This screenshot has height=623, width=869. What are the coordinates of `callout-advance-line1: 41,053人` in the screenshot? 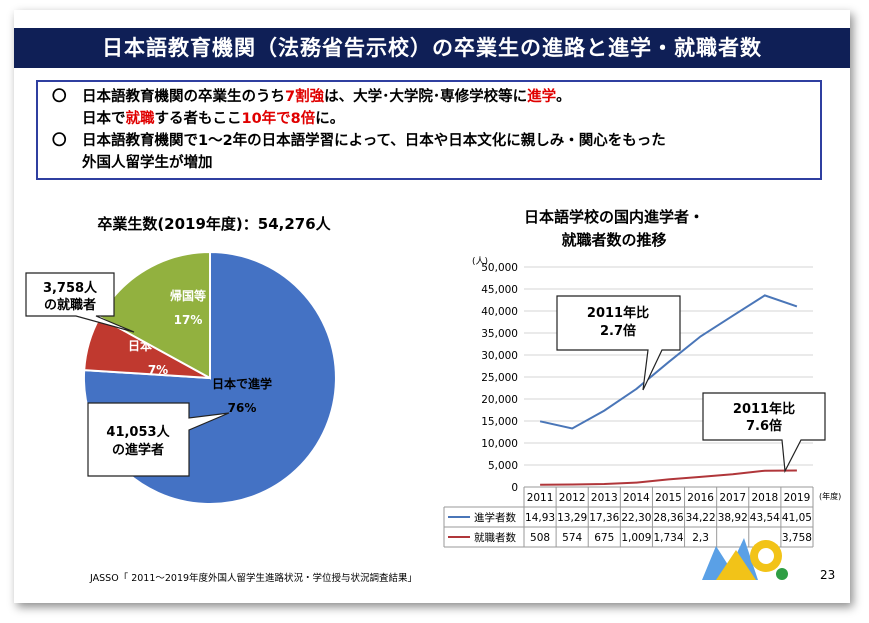 It's located at (138, 432).